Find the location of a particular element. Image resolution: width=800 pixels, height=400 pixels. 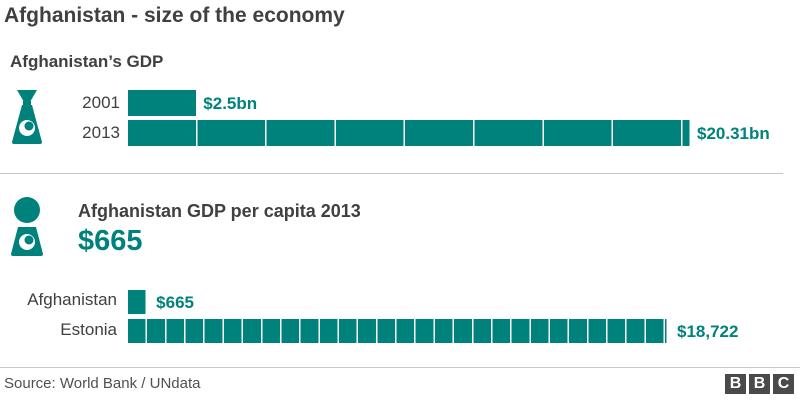

gdp-chart-title: Afghanistan’s GDP is located at coordinates (87, 61).